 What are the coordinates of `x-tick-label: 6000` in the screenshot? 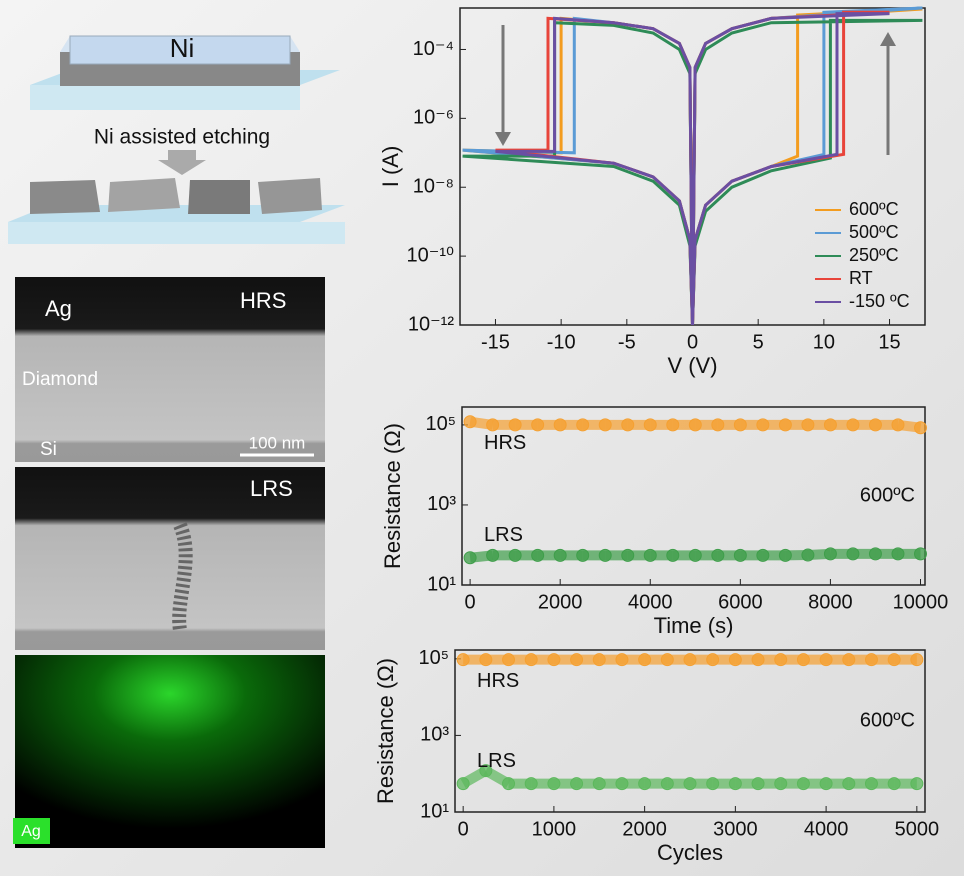 It's located at (740, 602).